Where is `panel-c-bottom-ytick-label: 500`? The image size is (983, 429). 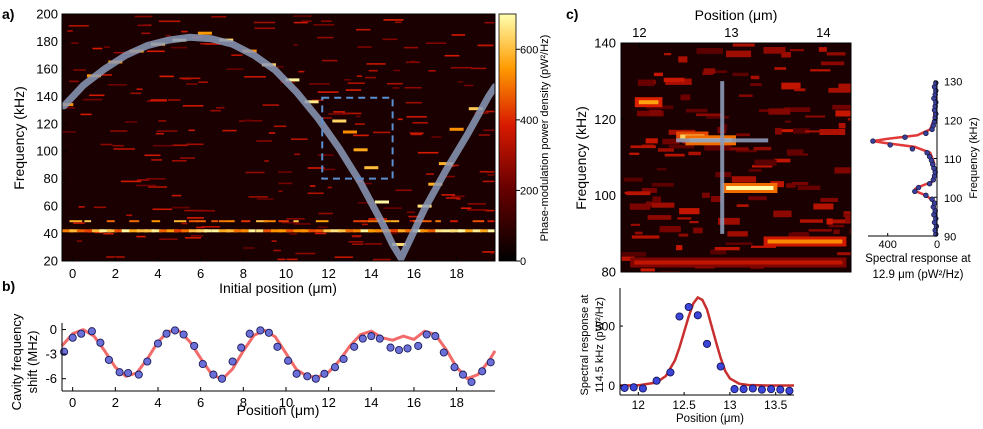 panel-c-bottom-ytick-label: 500 is located at coordinates (605, 327).